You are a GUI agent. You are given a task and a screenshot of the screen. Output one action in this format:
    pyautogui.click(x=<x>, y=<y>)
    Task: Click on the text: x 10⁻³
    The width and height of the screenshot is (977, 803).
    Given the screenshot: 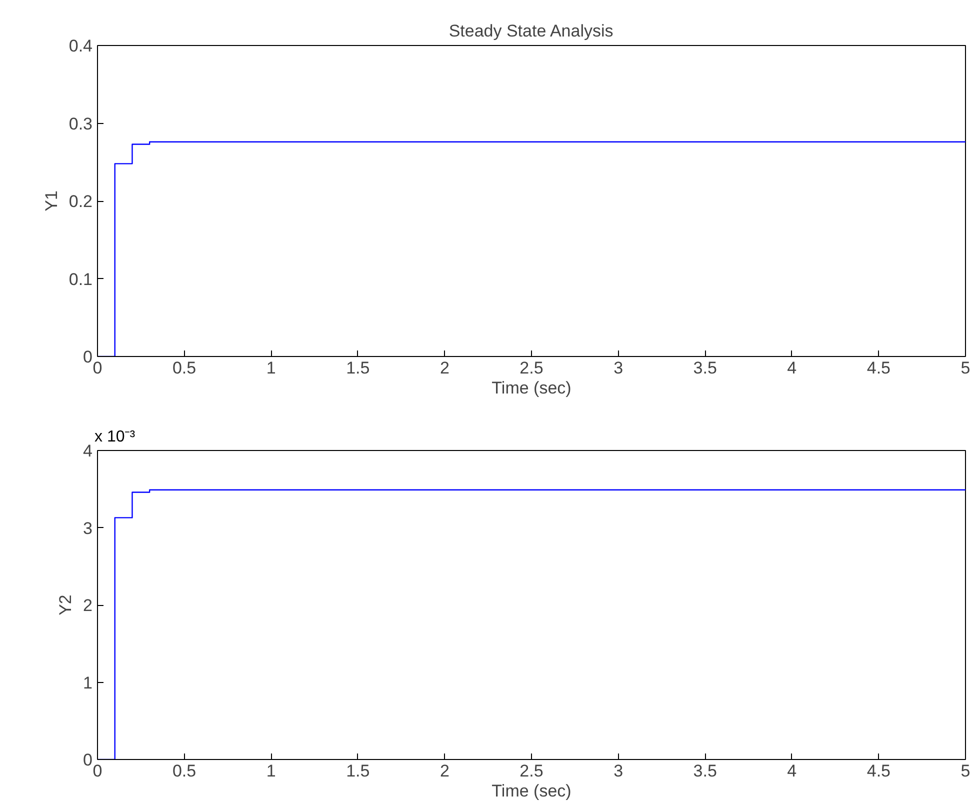 What is the action you would take?
    pyautogui.click(x=115, y=437)
    